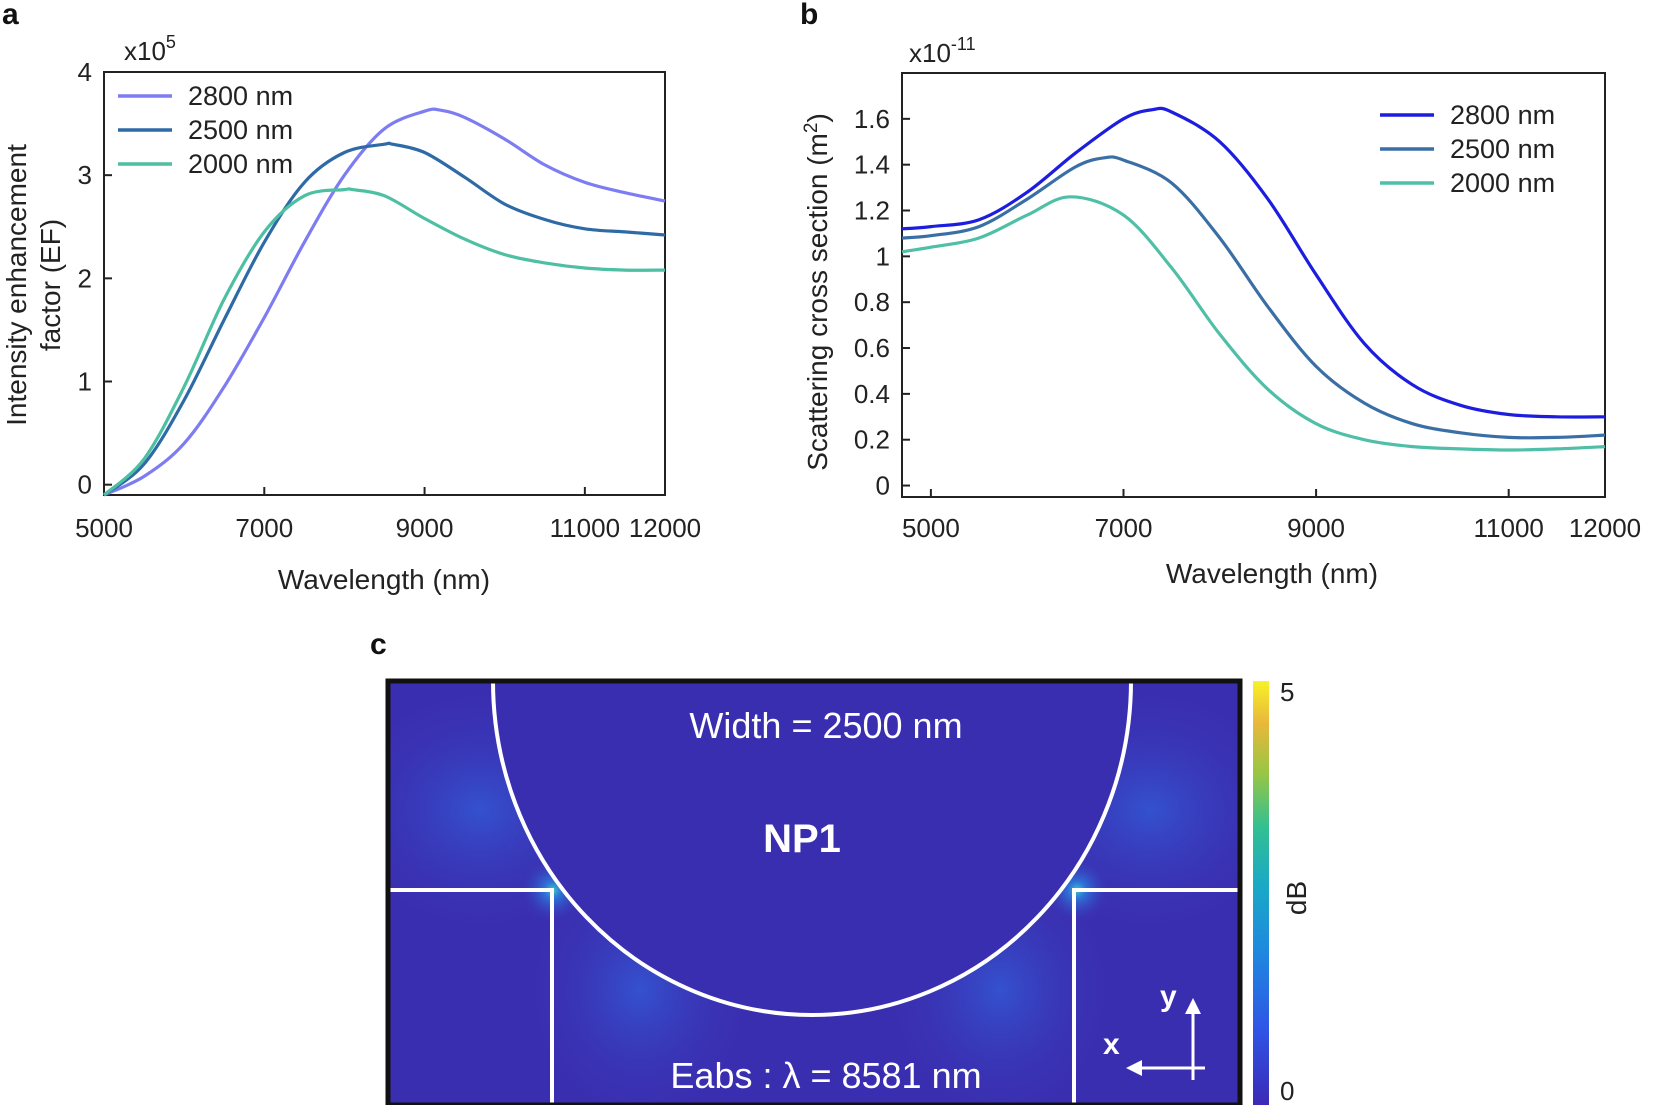 This screenshot has width=1660, height=1105. I want to click on y-tick-label: 3, so click(85, 175).